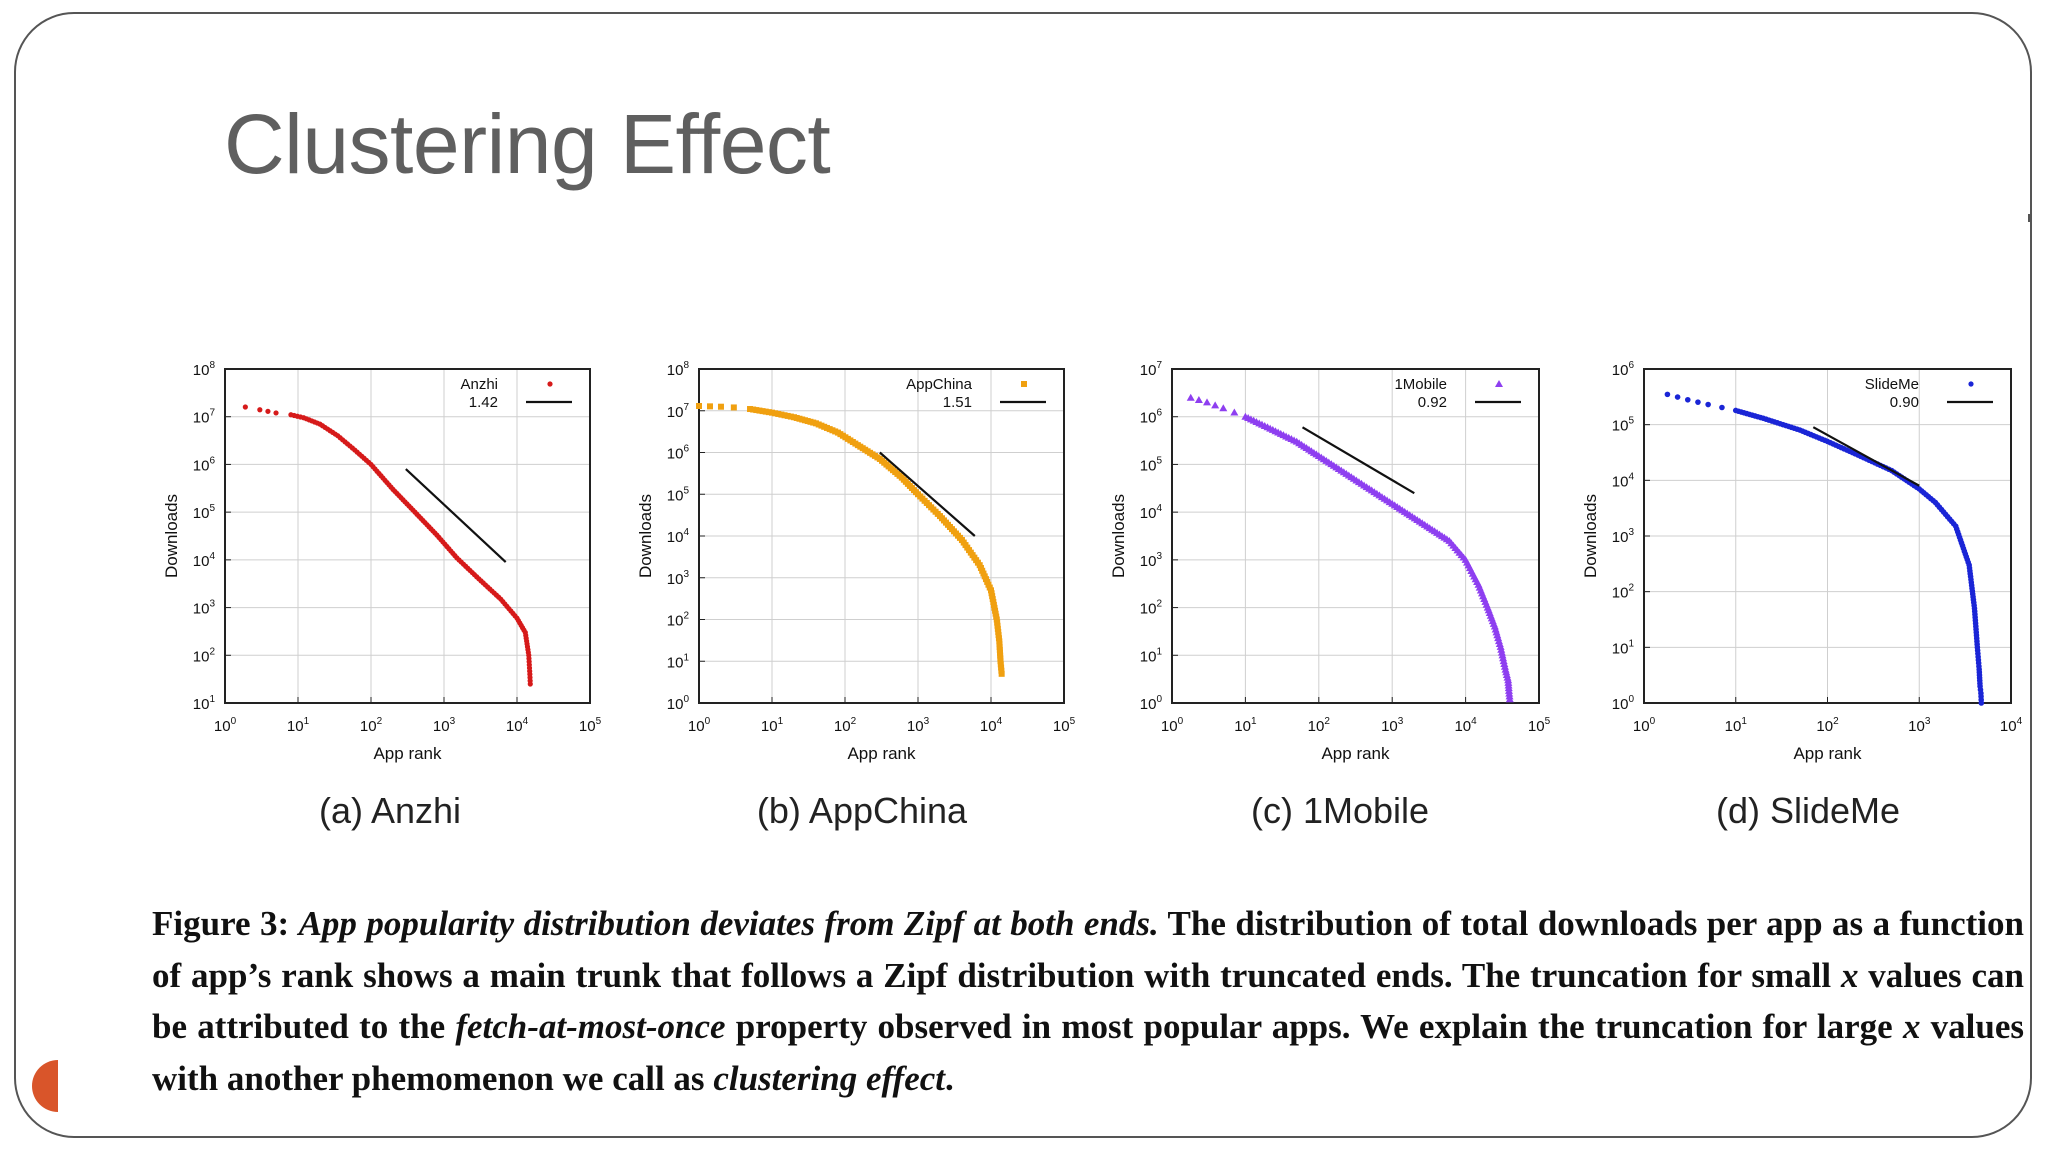 This screenshot has height=1152, width=2048. Describe the element at coordinates (590, 1026) in the screenshot. I see `caption-term: fetch-at-most-once` at that location.